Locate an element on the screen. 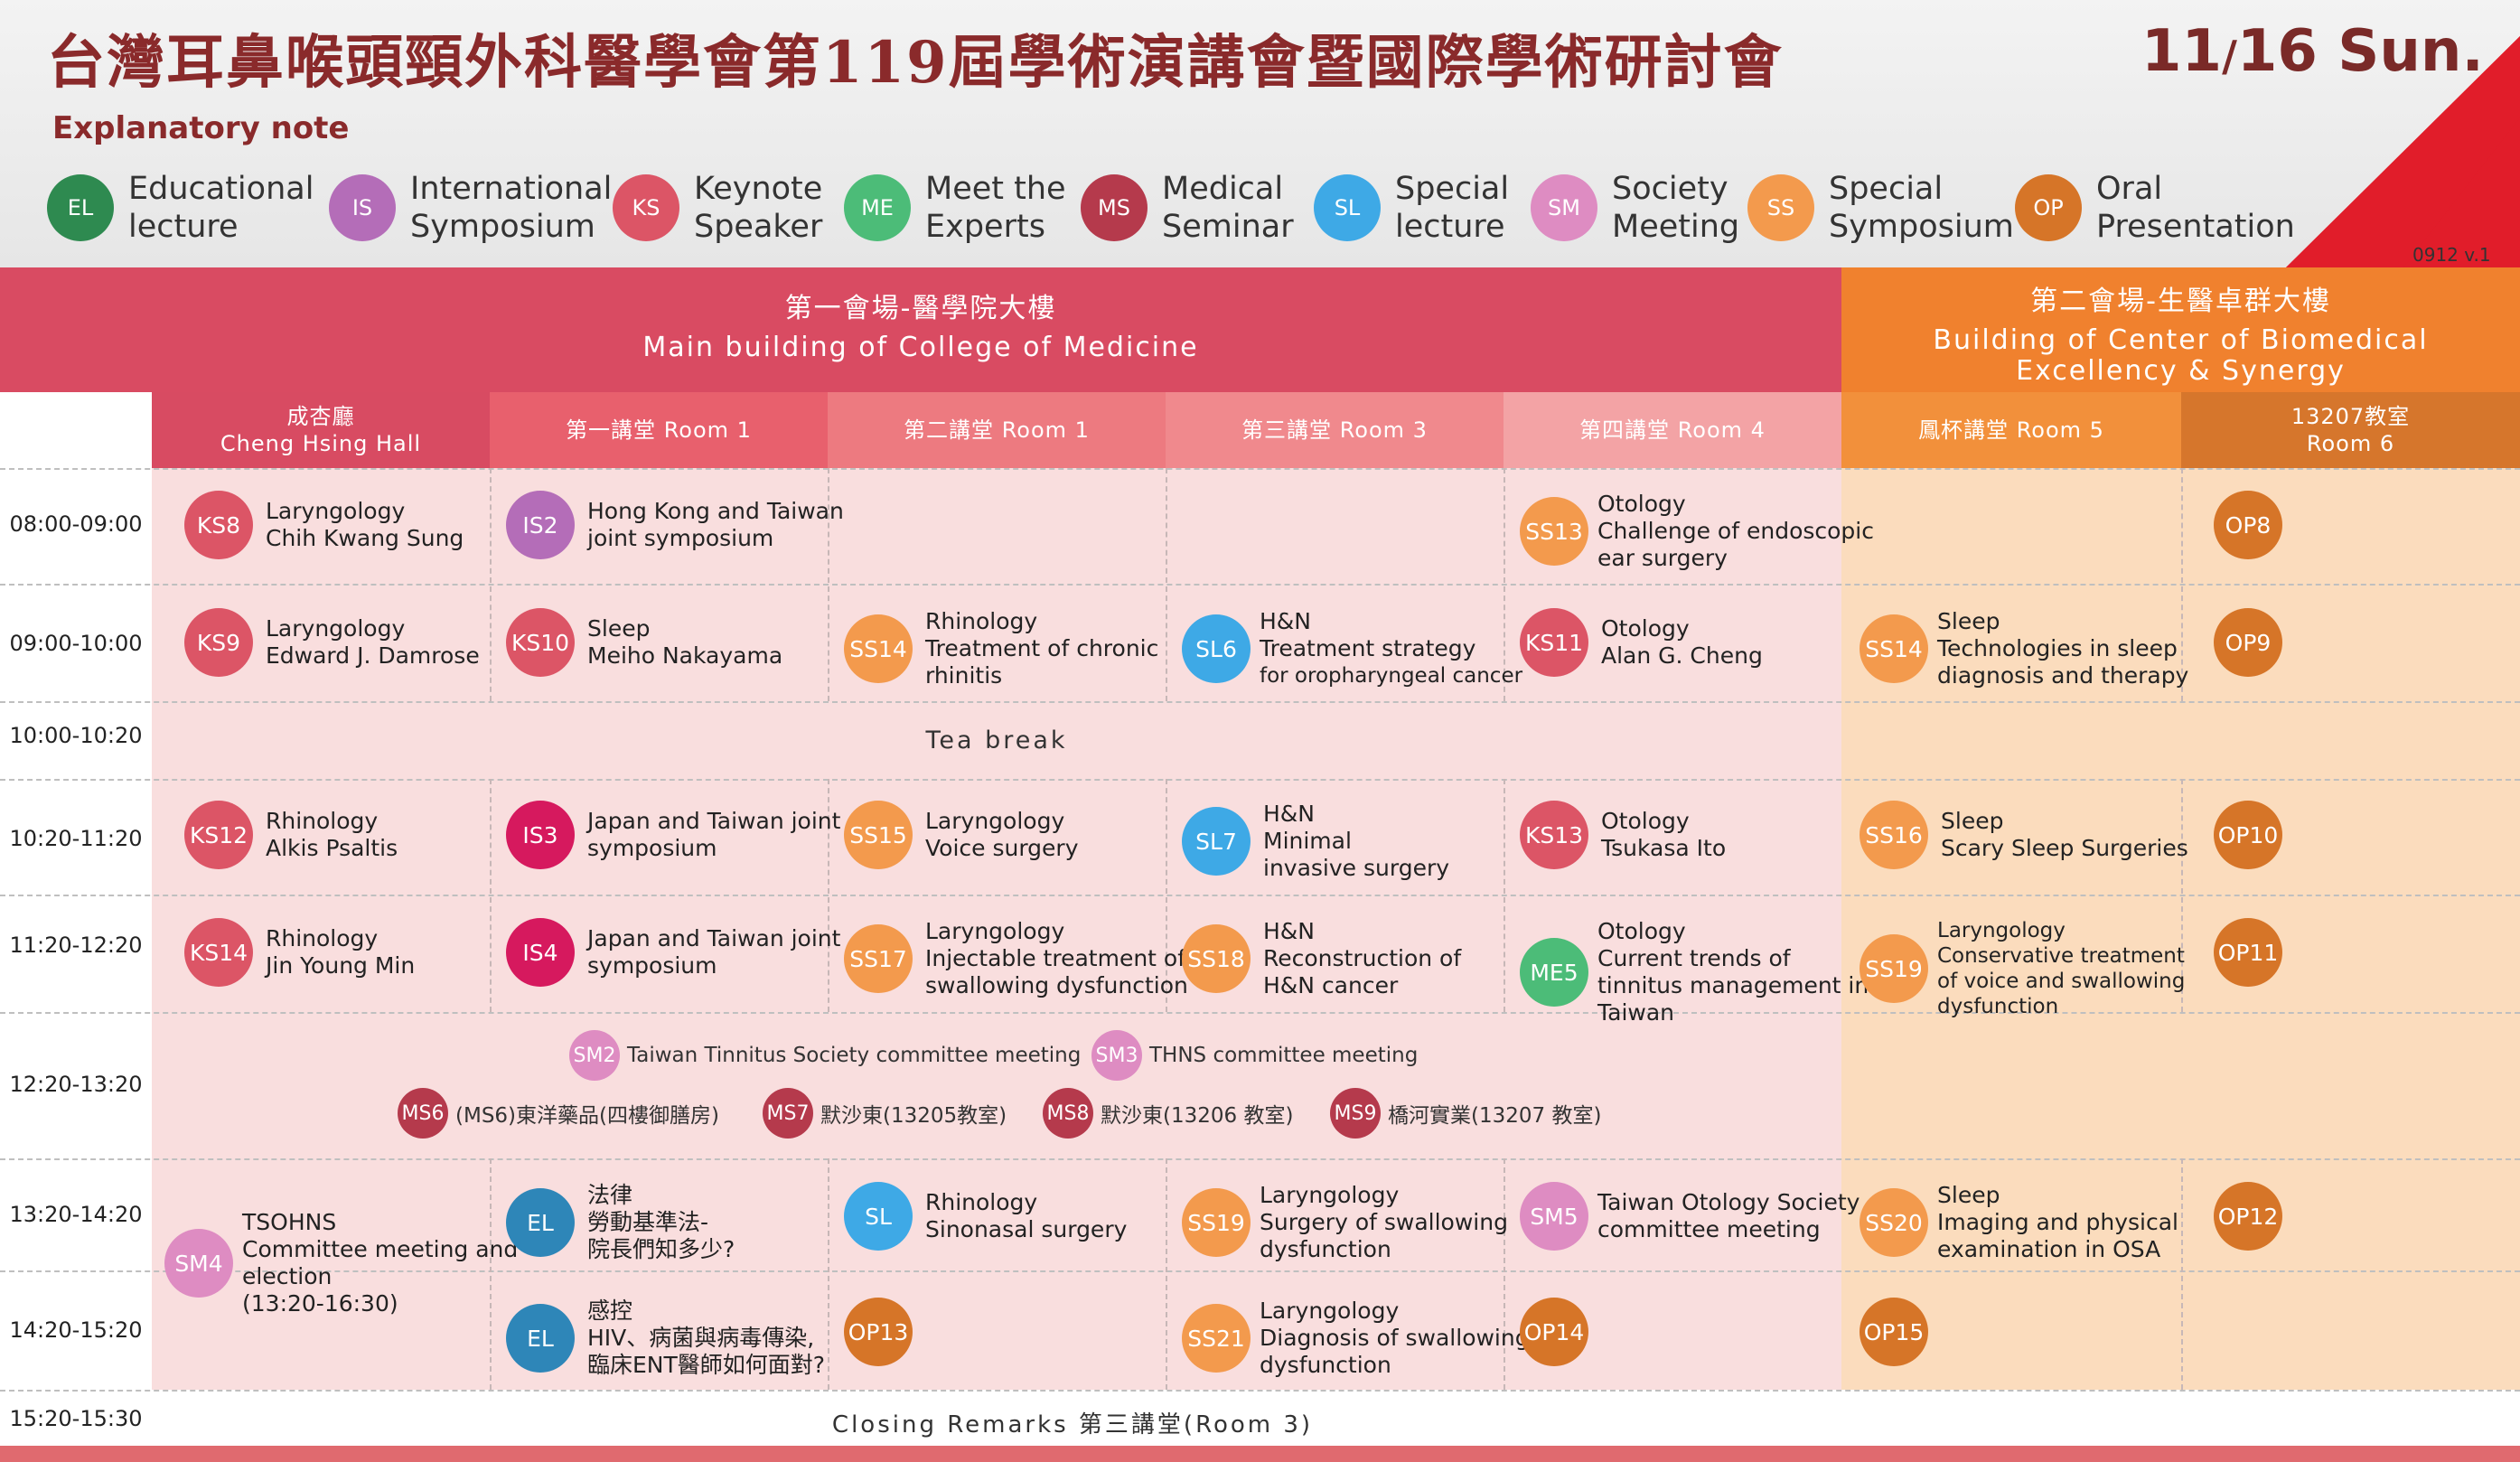  session-ks8: KS8 Laryngology Chih Kwang Sung is located at coordinates (324, 525).